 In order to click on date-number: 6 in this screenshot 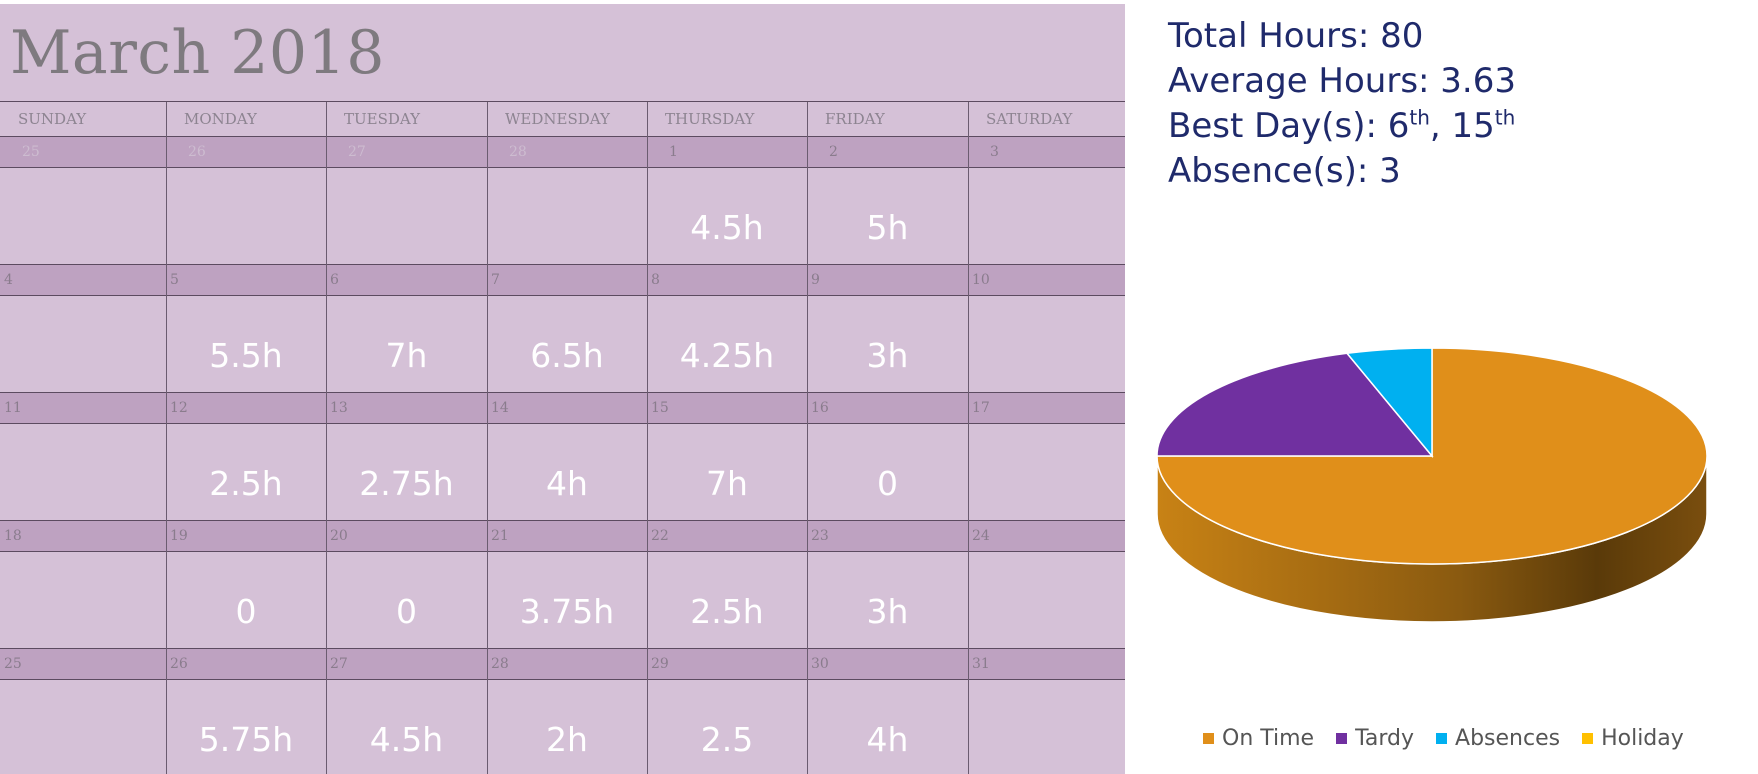, I will do `click(334, 280)`.